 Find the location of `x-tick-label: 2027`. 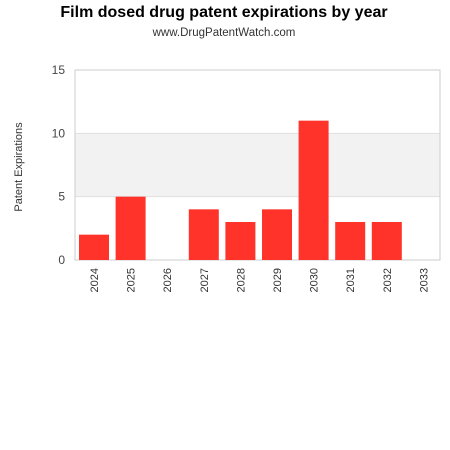

x-tick-label: 2027 is located at coordinates (205, 280).